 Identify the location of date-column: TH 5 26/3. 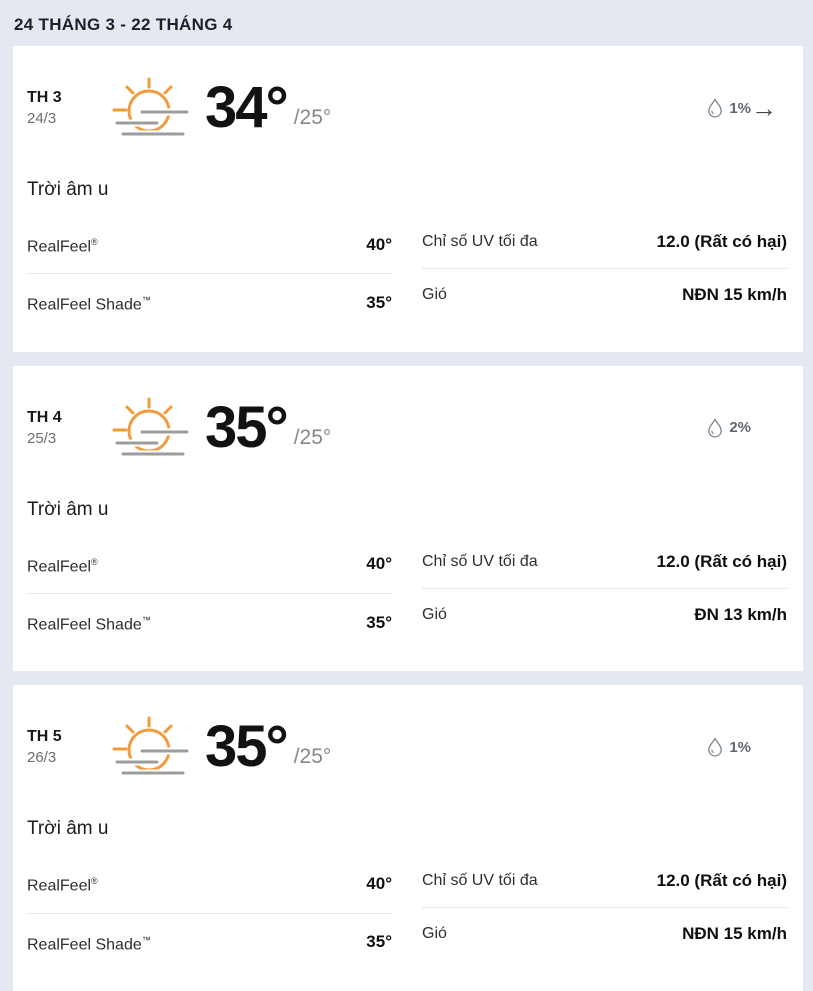
(63, 747).